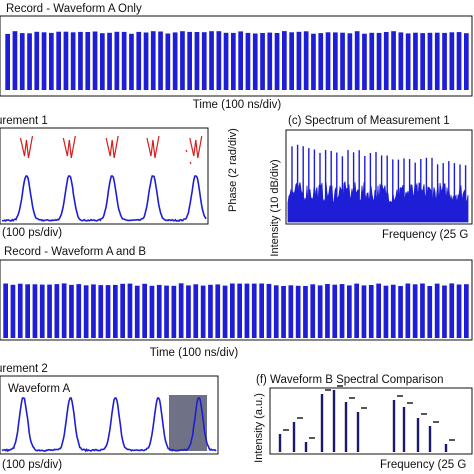 This screenshot has width=474, height=474. Describe the element at coordinates (111, 150) in the screenshot. I see `panel-b-phase-trace` at that location.